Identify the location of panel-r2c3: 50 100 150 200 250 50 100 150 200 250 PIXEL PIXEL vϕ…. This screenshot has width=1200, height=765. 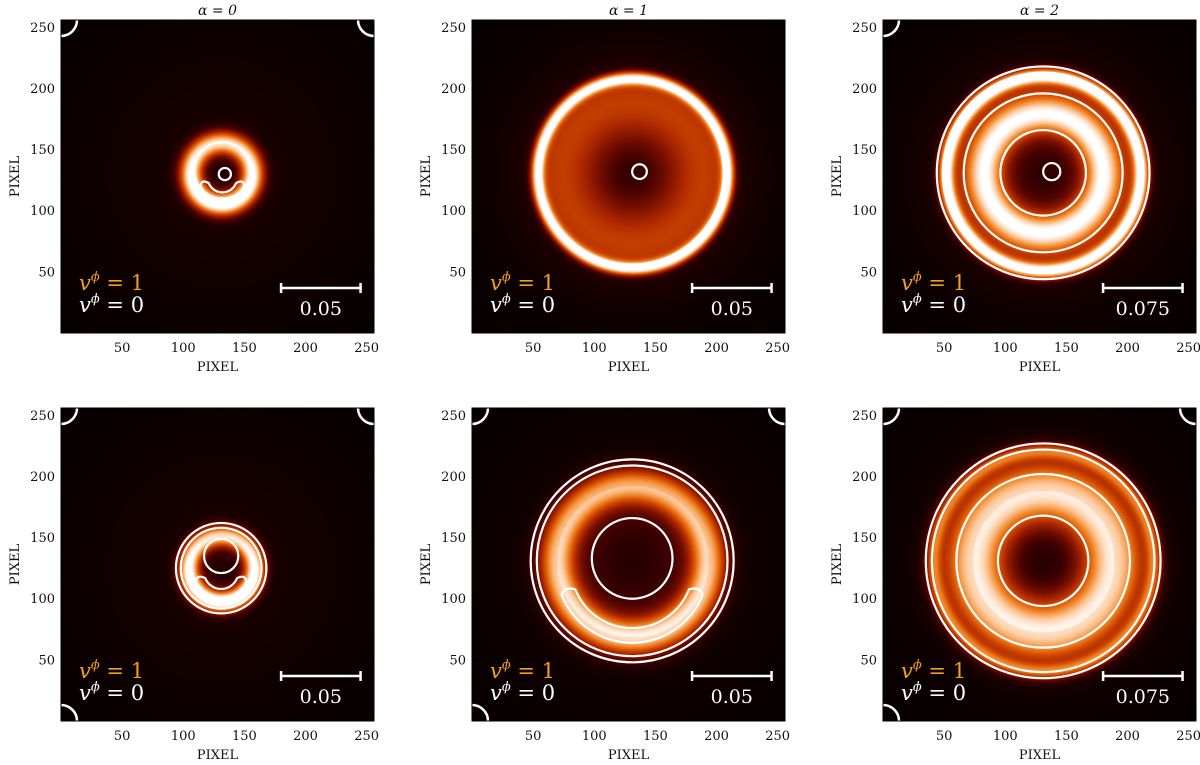
(1015, 585).